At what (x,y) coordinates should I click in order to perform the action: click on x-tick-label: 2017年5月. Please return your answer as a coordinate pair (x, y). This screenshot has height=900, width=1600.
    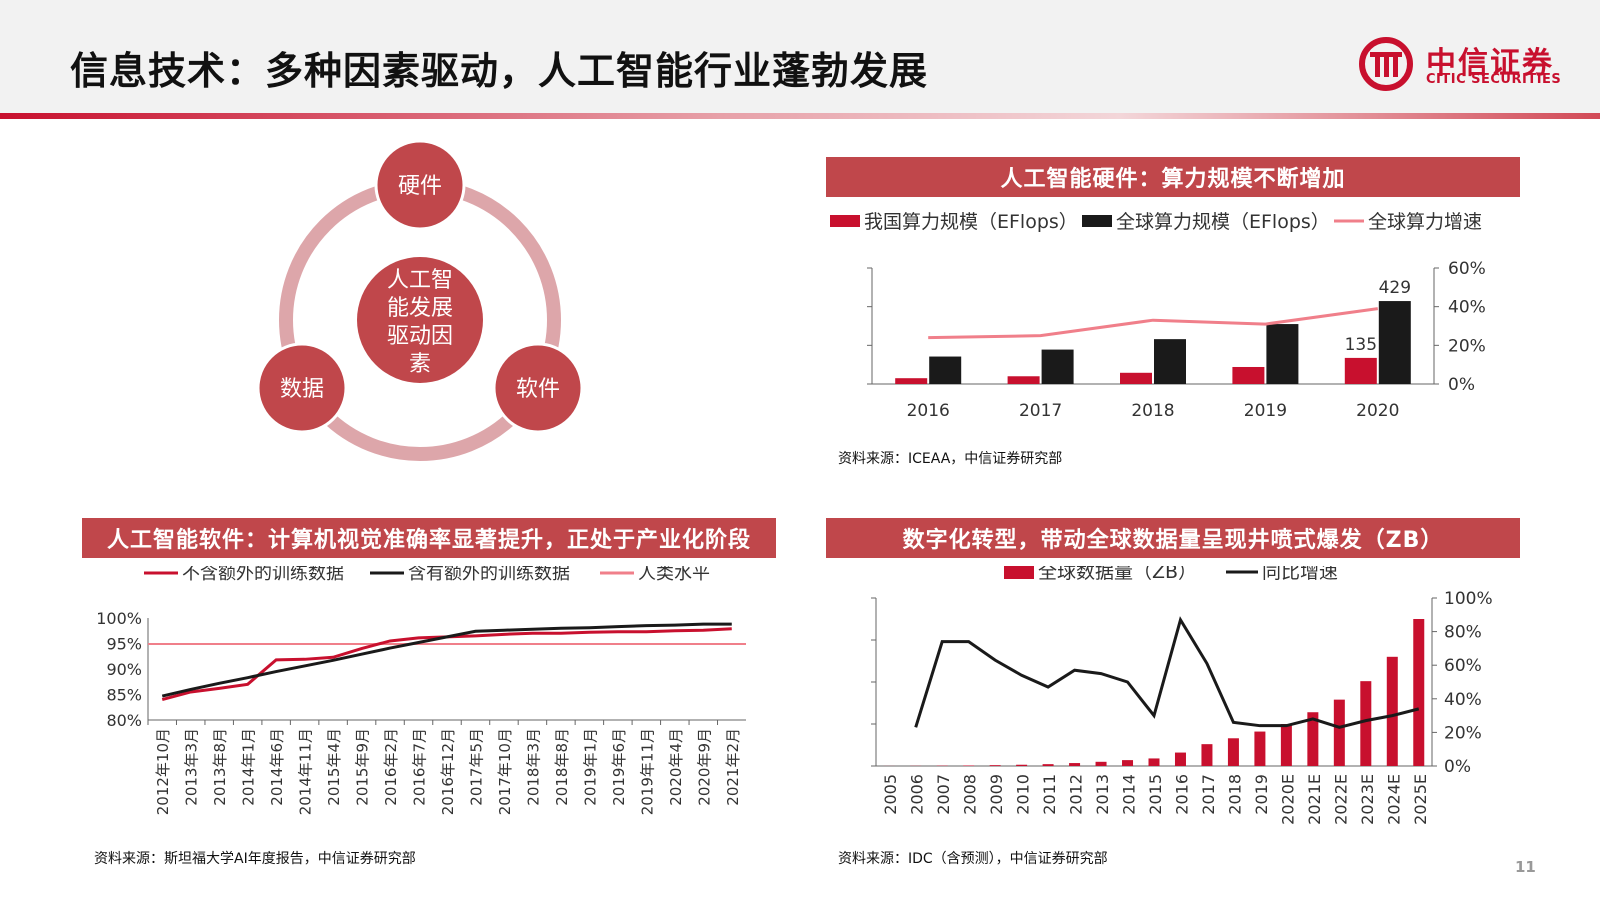
    Looking at the image, I should click on (476, 767).